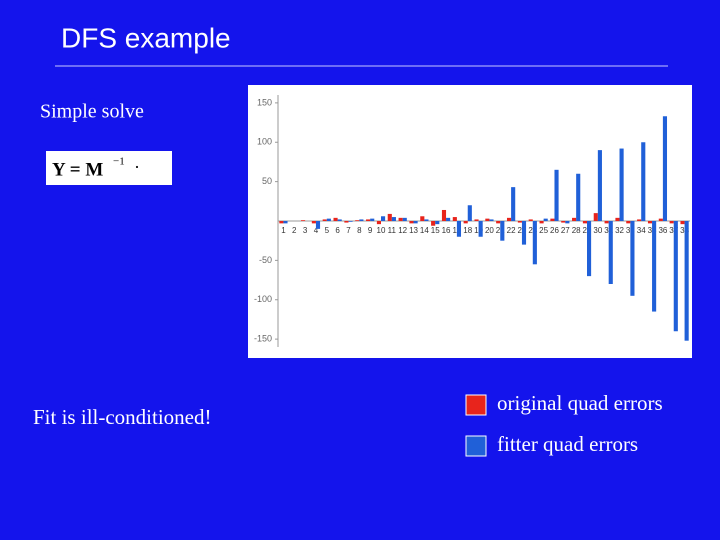 The height and width of the screenshot is (540, 720). I want to click on x-tick-label: 16, so click(446, 230).